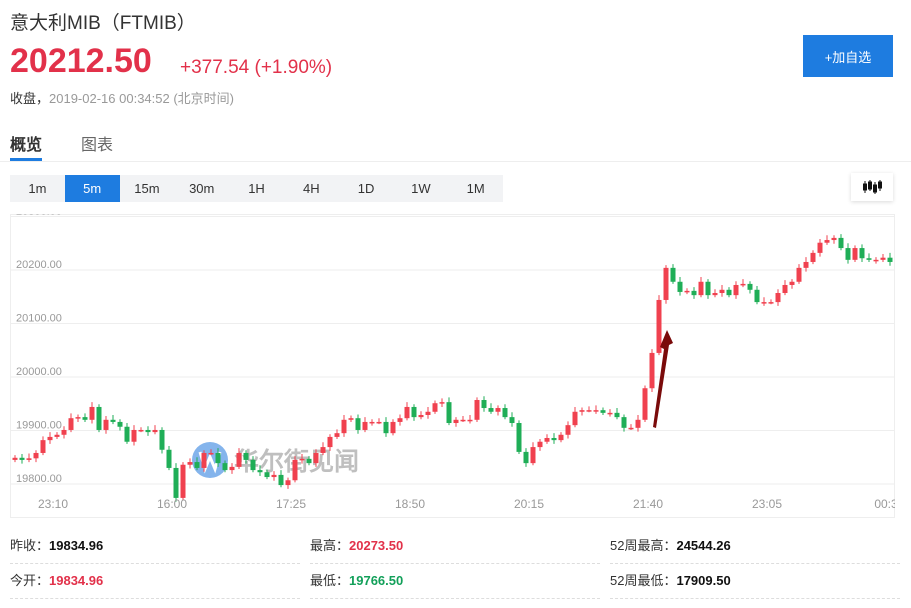 The image size is (911, 608). Describe the element at coordinates (97, 145) in the screenshot. I see `tab-chart: 图表` at that location.